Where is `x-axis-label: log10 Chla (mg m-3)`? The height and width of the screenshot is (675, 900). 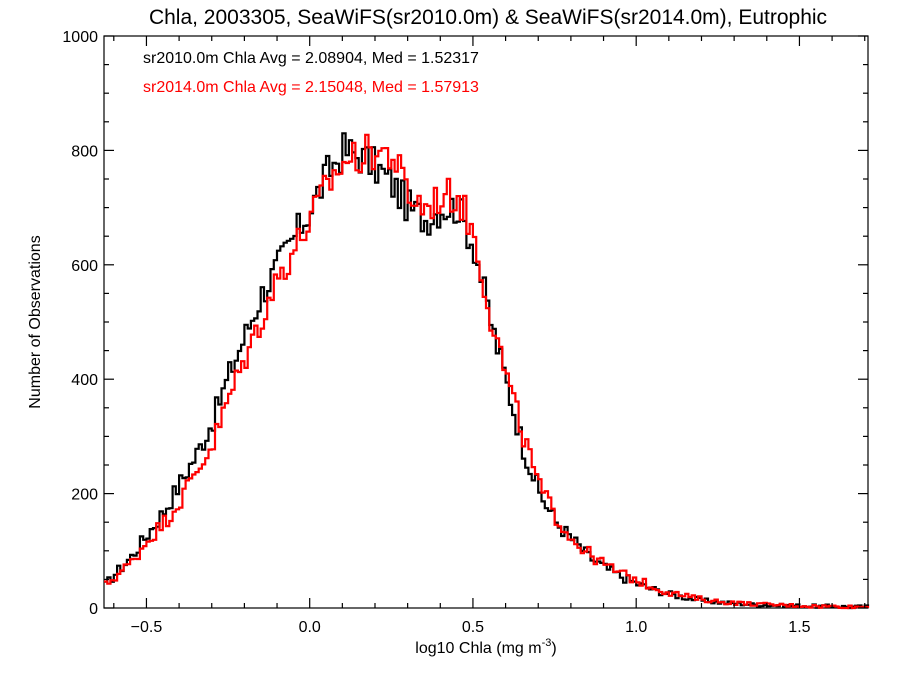
x-axis-label: log10 Chla (mg m-3) is located at coordinates (485, 647).